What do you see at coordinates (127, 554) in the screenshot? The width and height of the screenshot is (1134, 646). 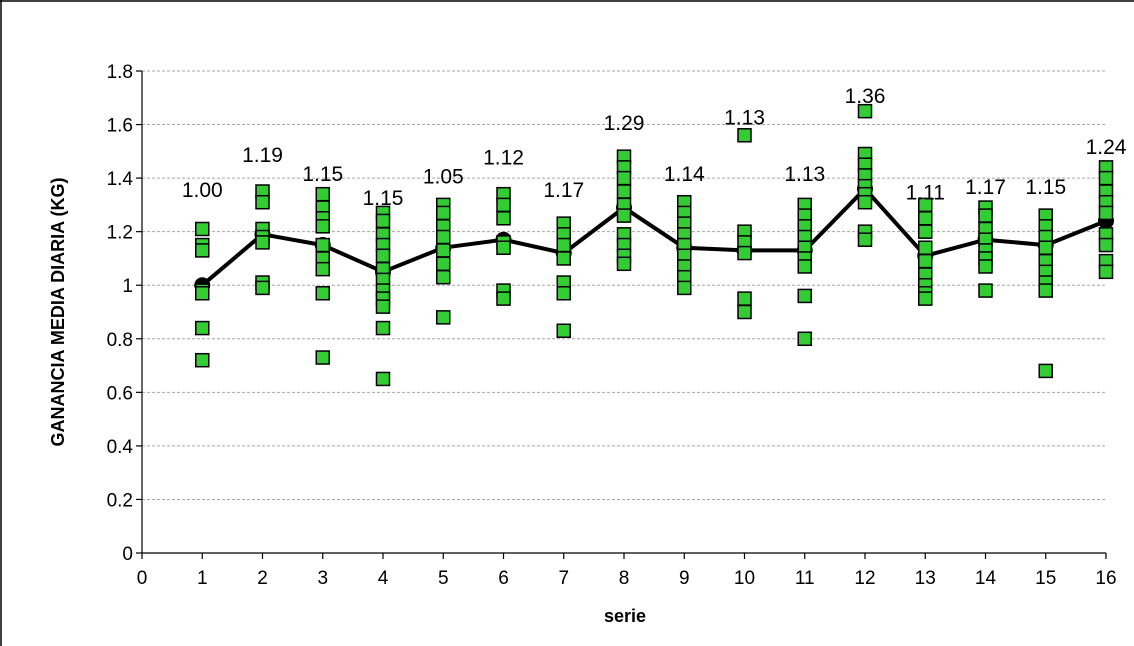 I see `y-tick-label: 0` at bounding box center [127, 554].